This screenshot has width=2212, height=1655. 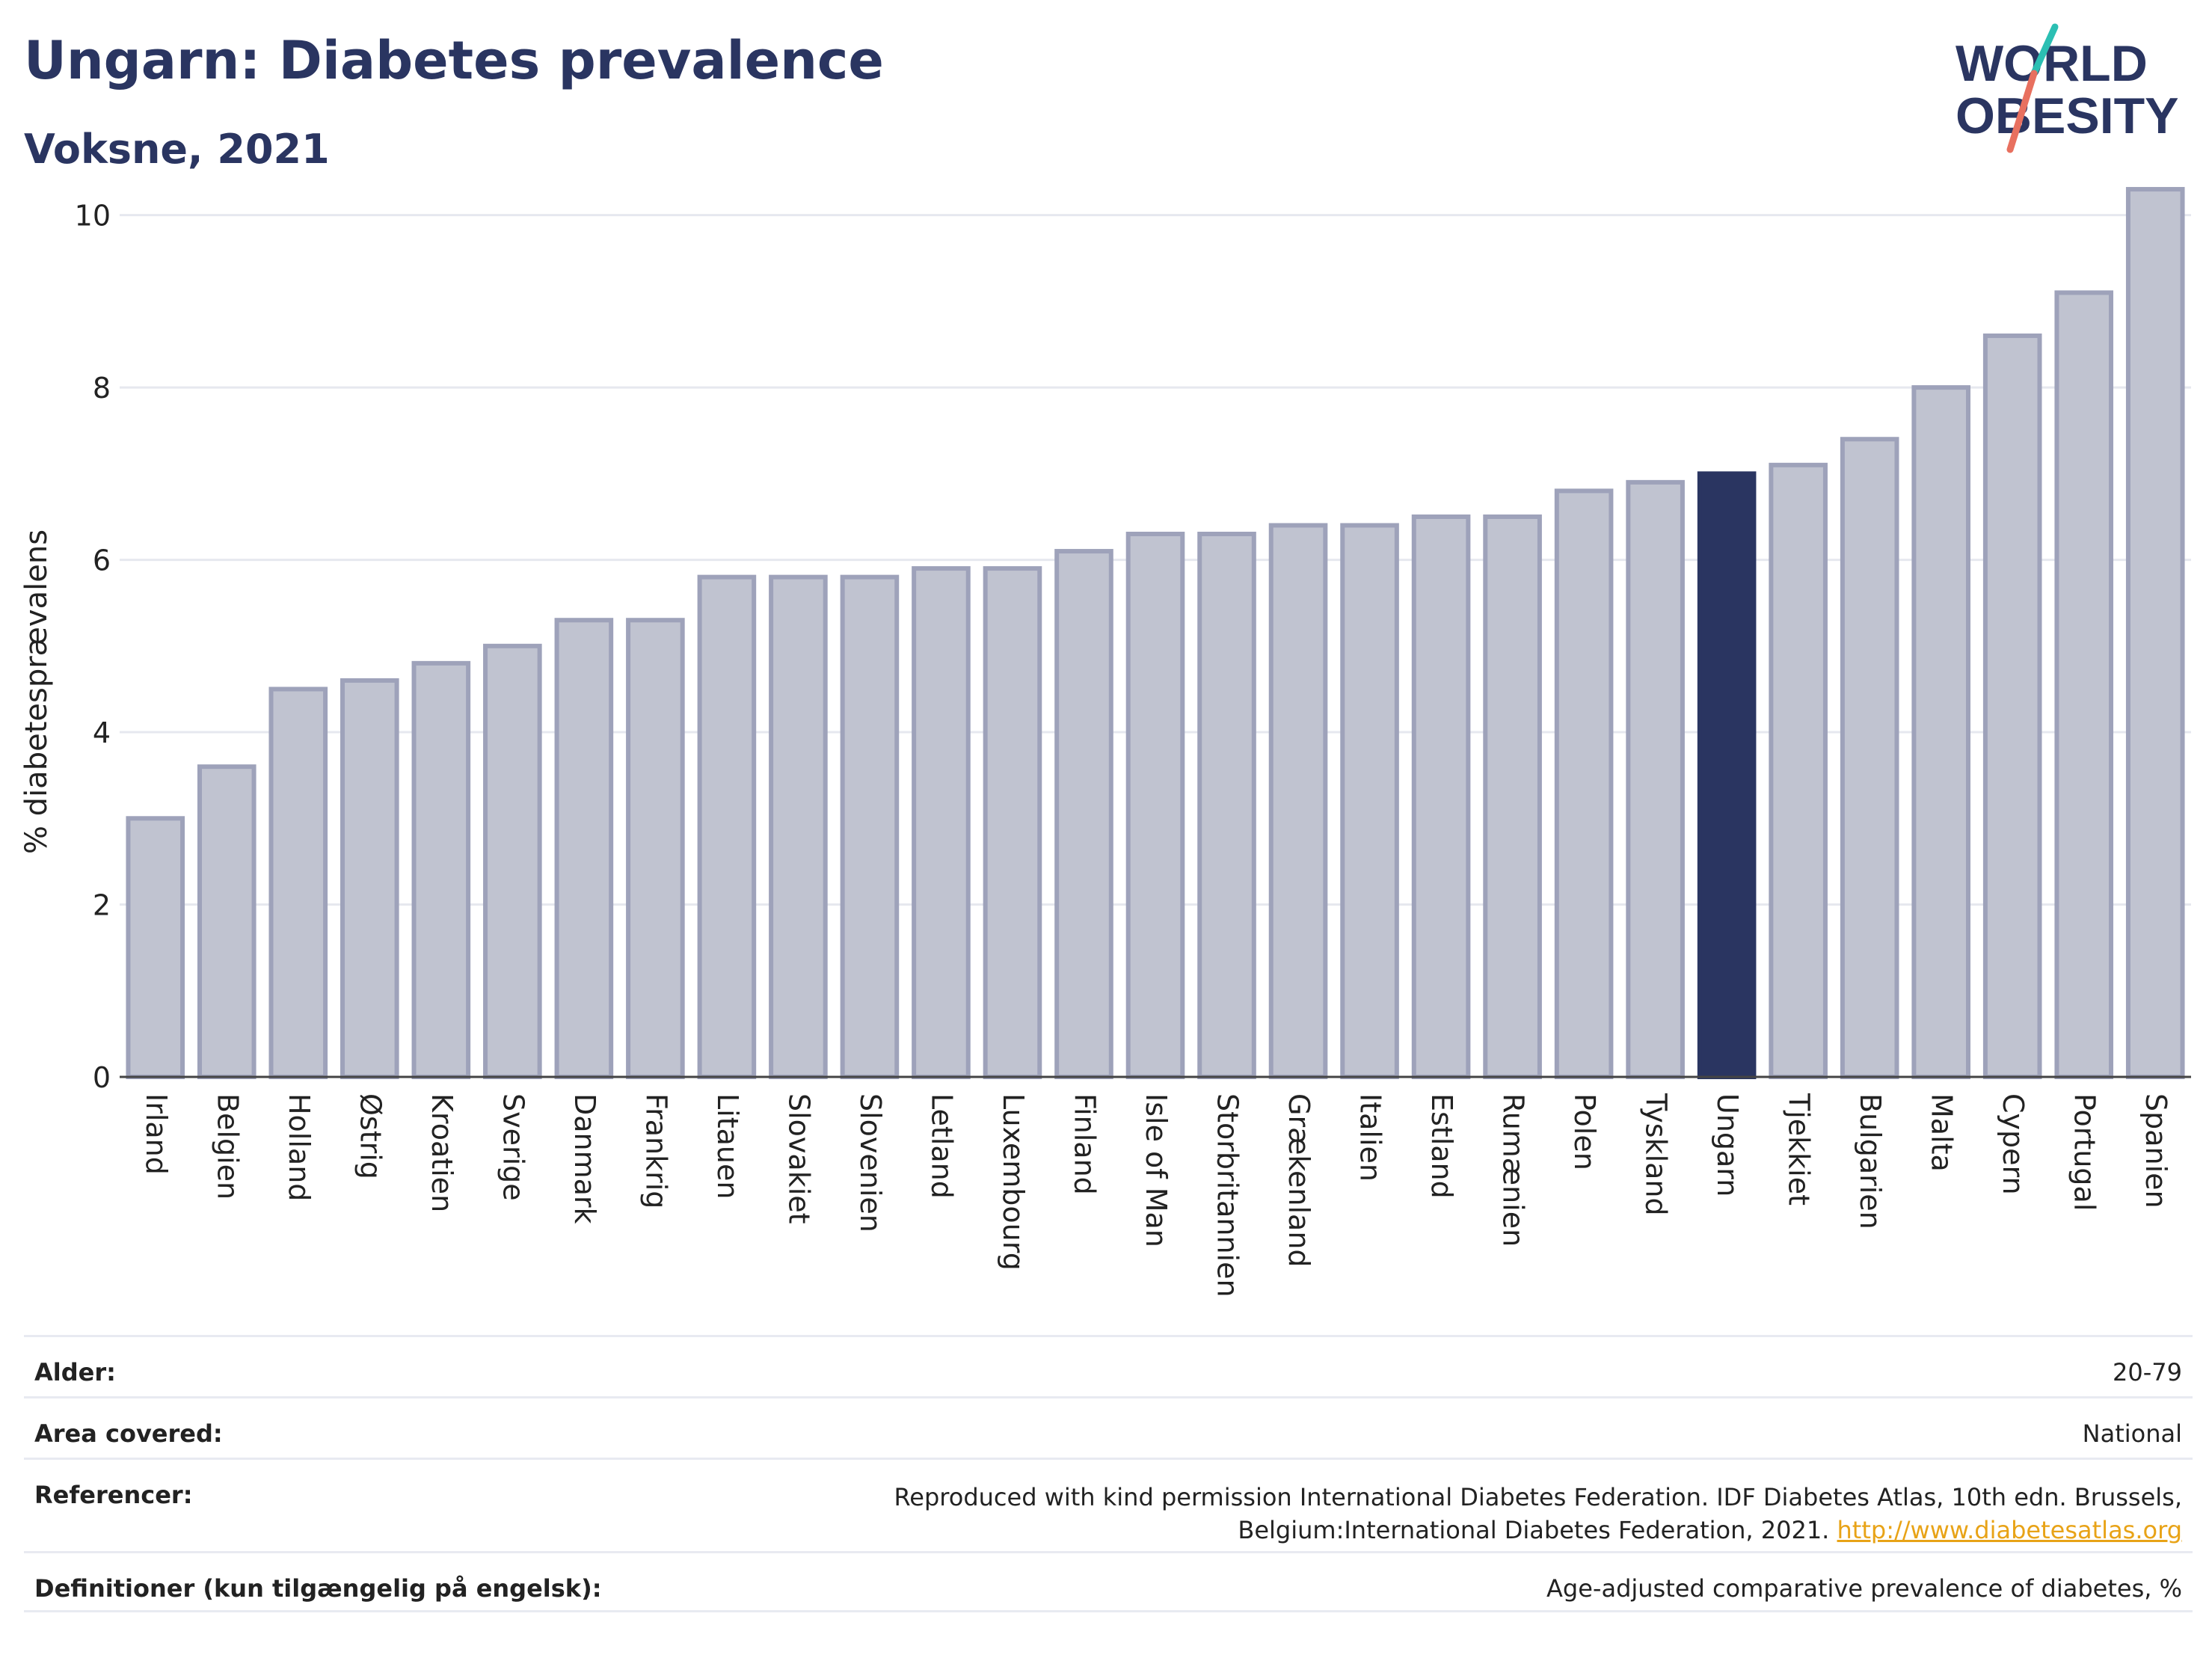 What do you see at coordinates (1584, 783) in the screenshot?
I see `bar-polen` at bounding box center [1584, 783].